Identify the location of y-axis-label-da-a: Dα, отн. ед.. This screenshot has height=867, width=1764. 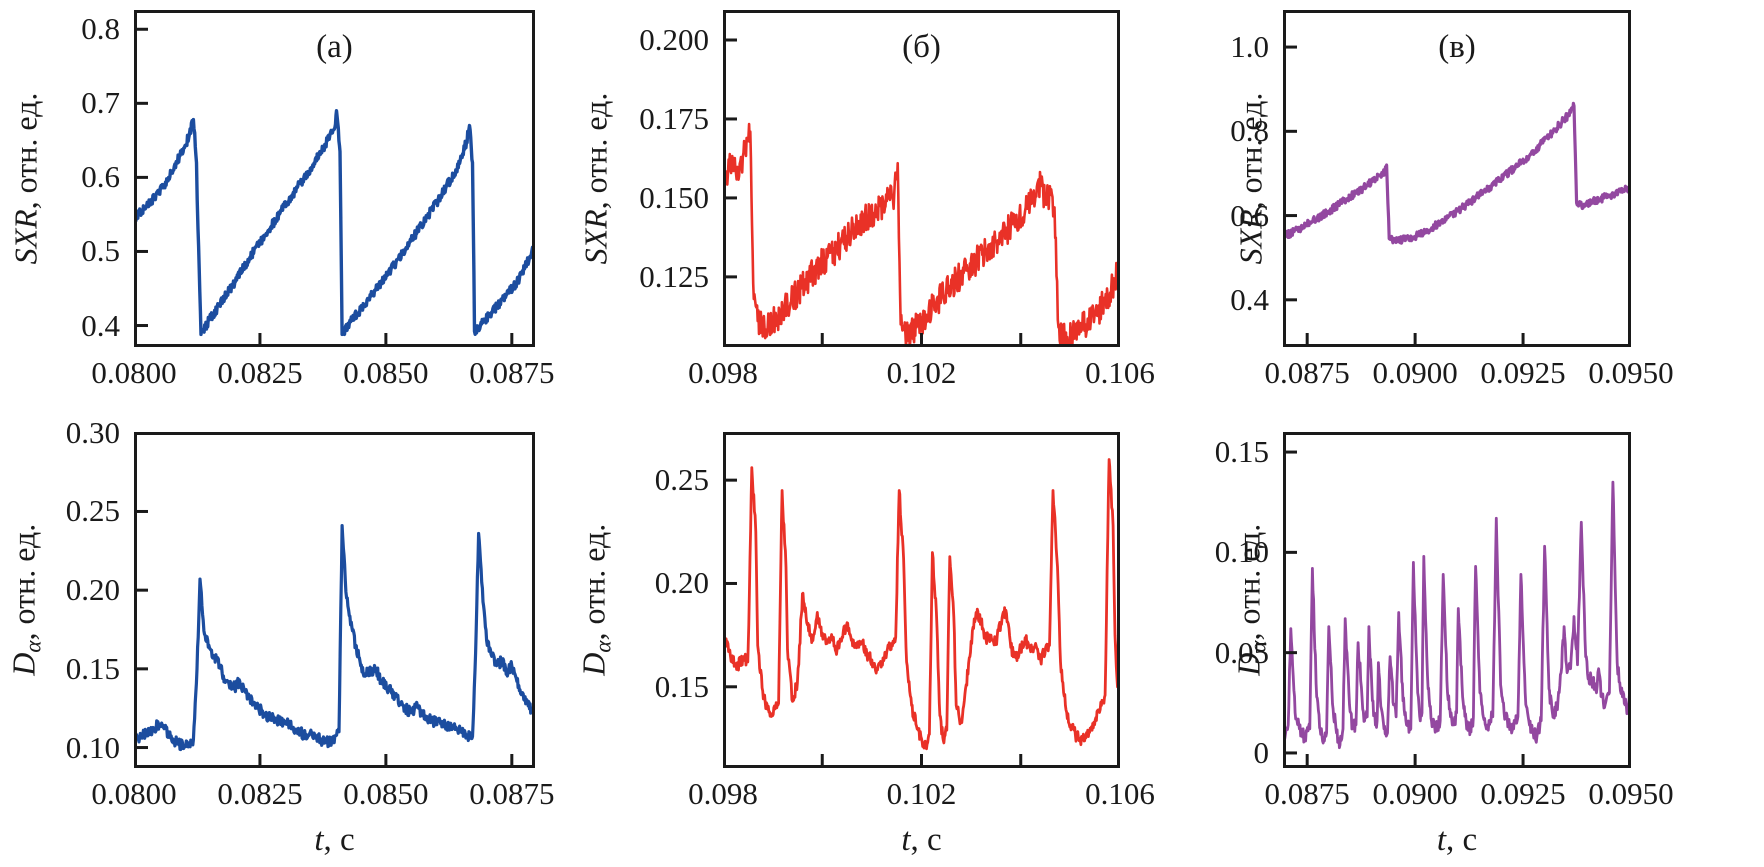
(118, 600).